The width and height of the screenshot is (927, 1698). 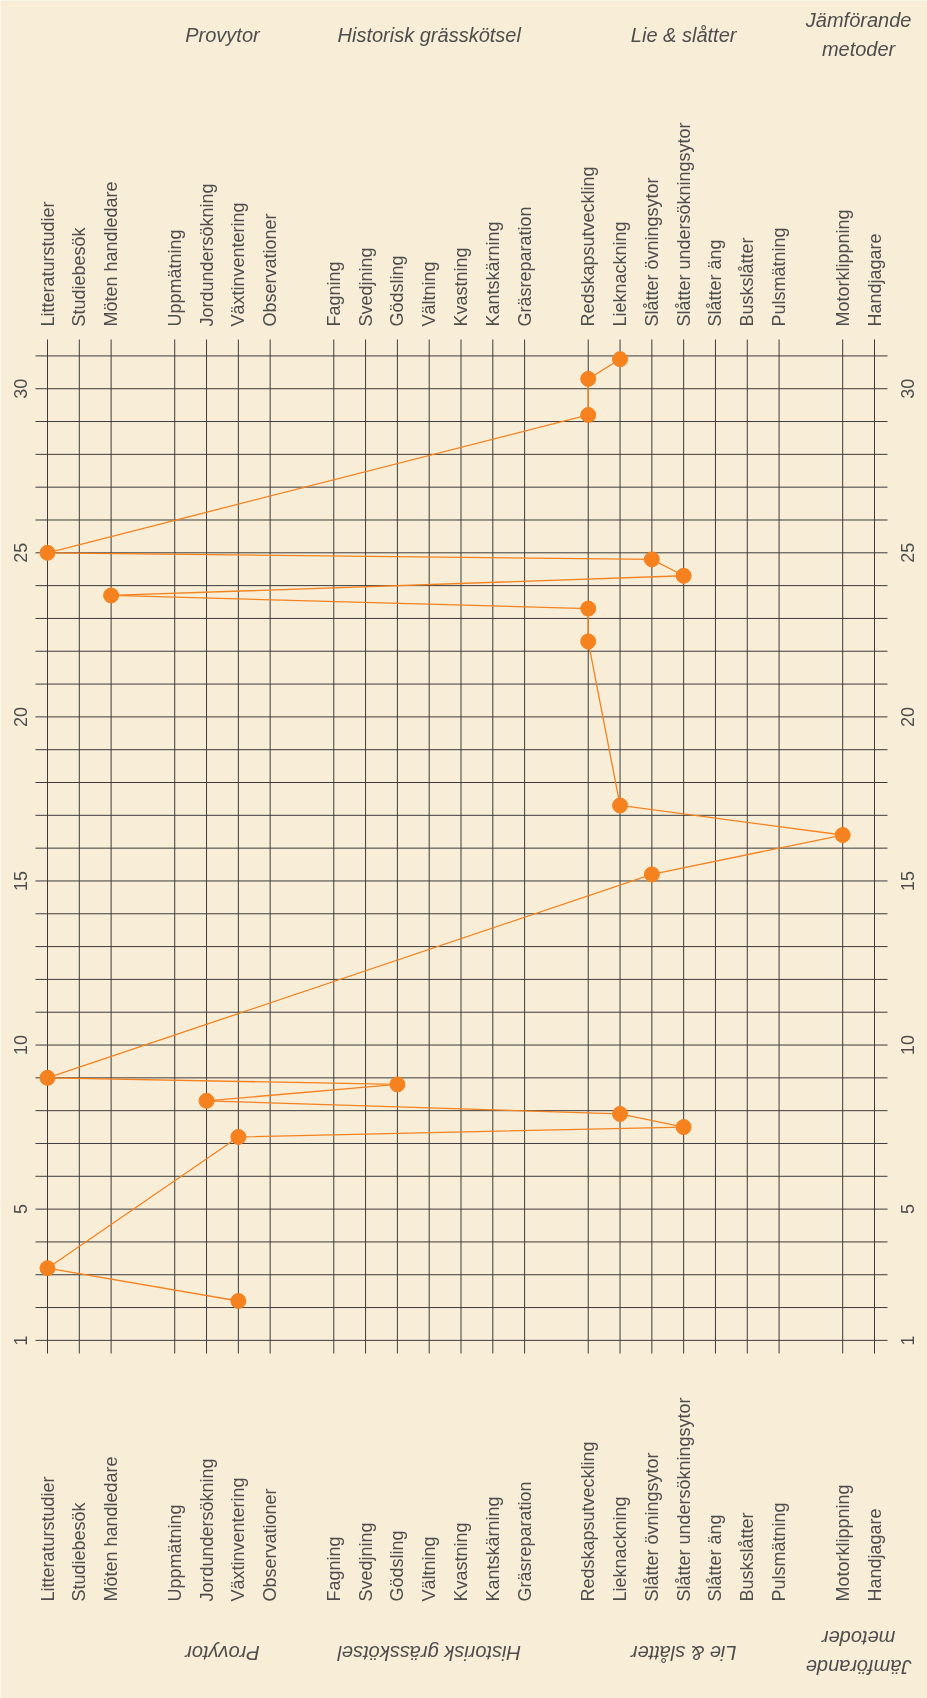 I want to click on x-tick-label: Pulsmätning, so click(x=779, y=277).